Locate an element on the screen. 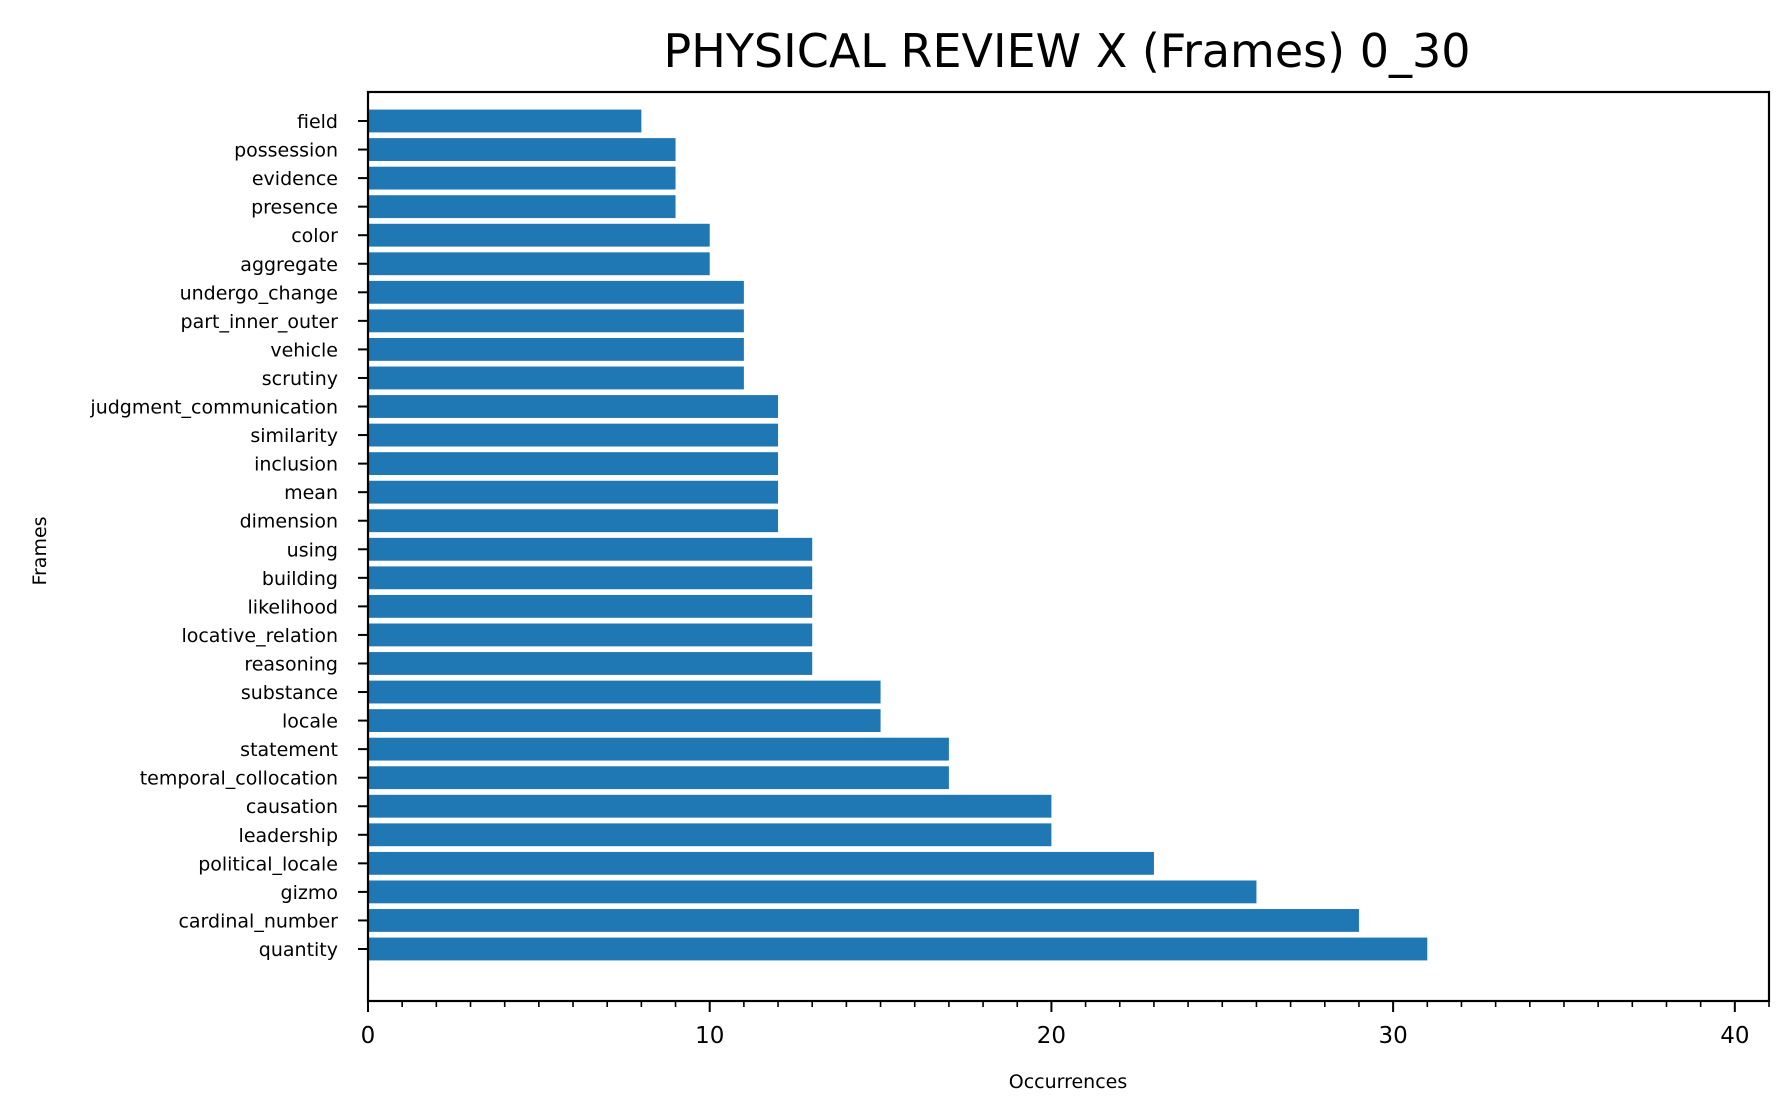 Image resolution: width=1791 pixels, height=1118 pixels. bar-vehicle is located at coordinates (556, 349).